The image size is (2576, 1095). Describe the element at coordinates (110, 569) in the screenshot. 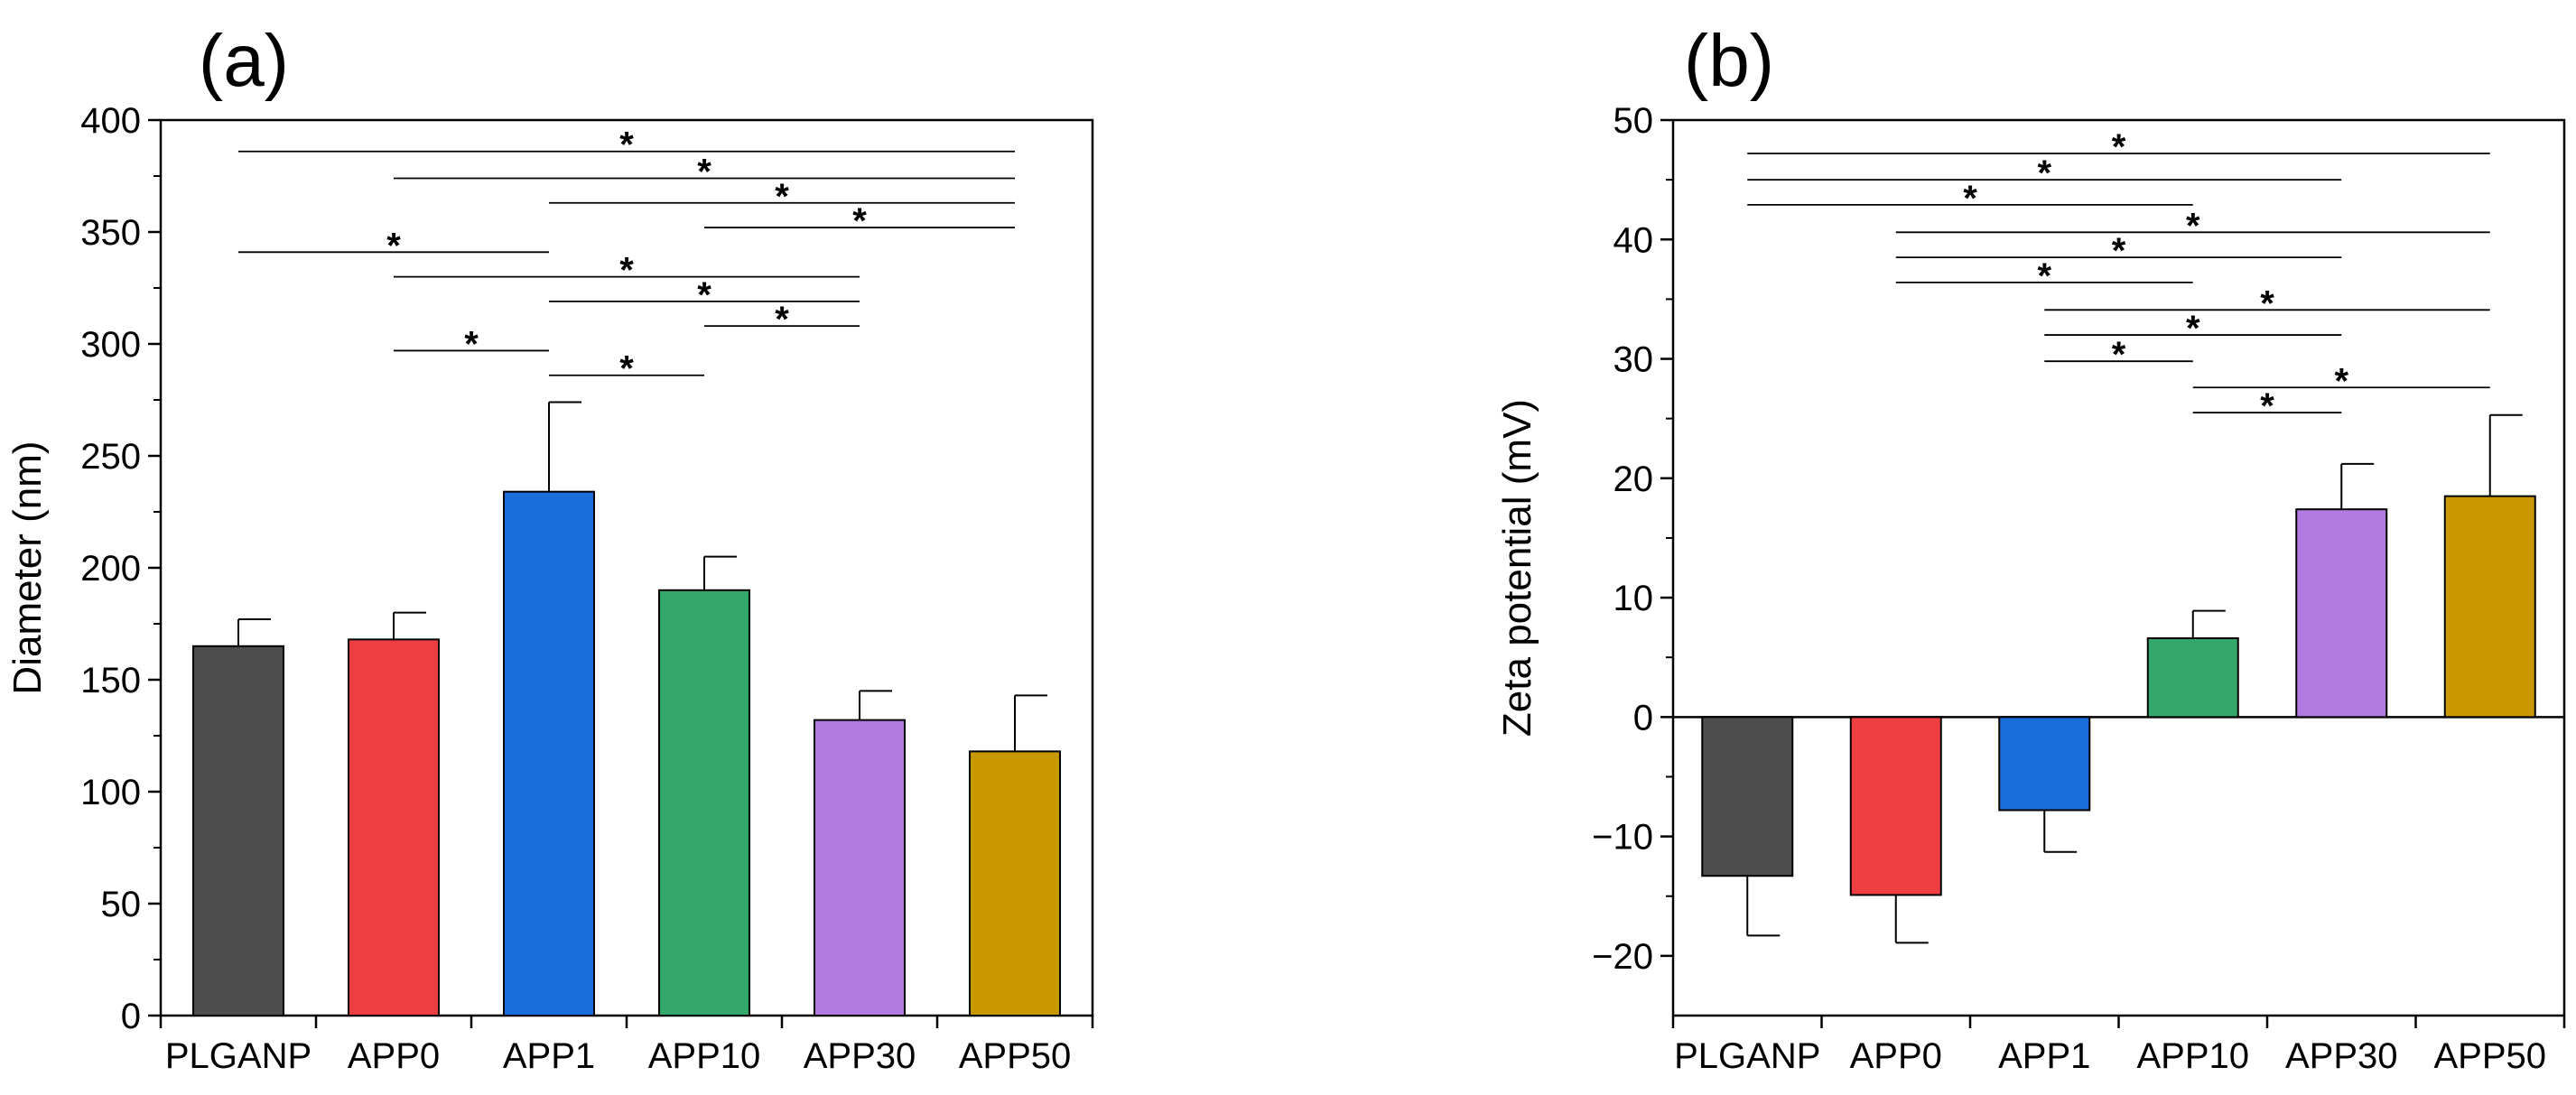

I see `y-tick-label: 200` at that location.